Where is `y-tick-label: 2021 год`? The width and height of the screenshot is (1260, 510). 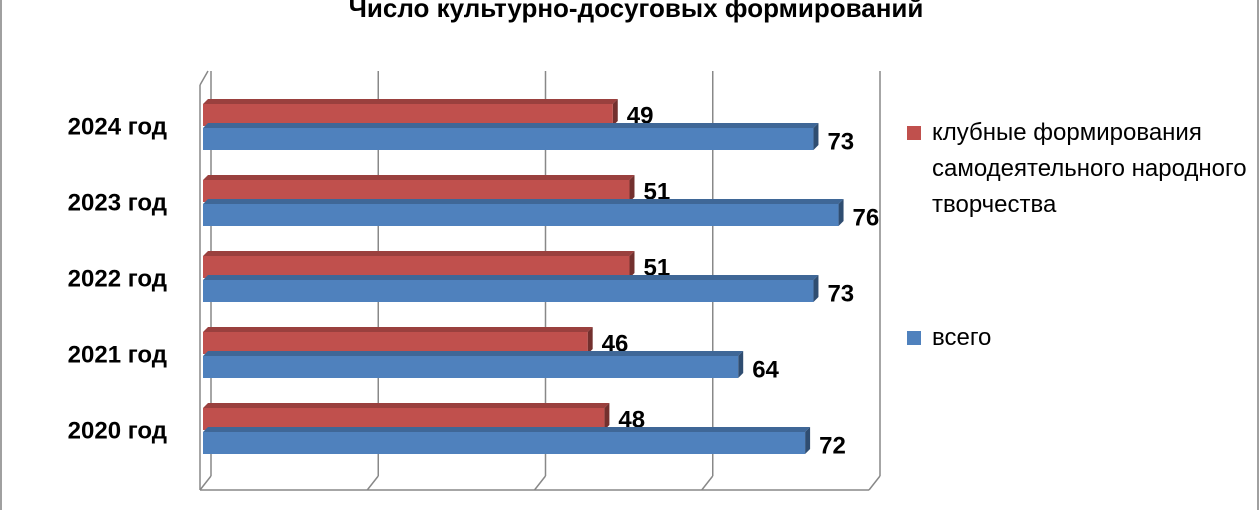 y-tick-label: 2021 год is located at coordinates (117, 354).